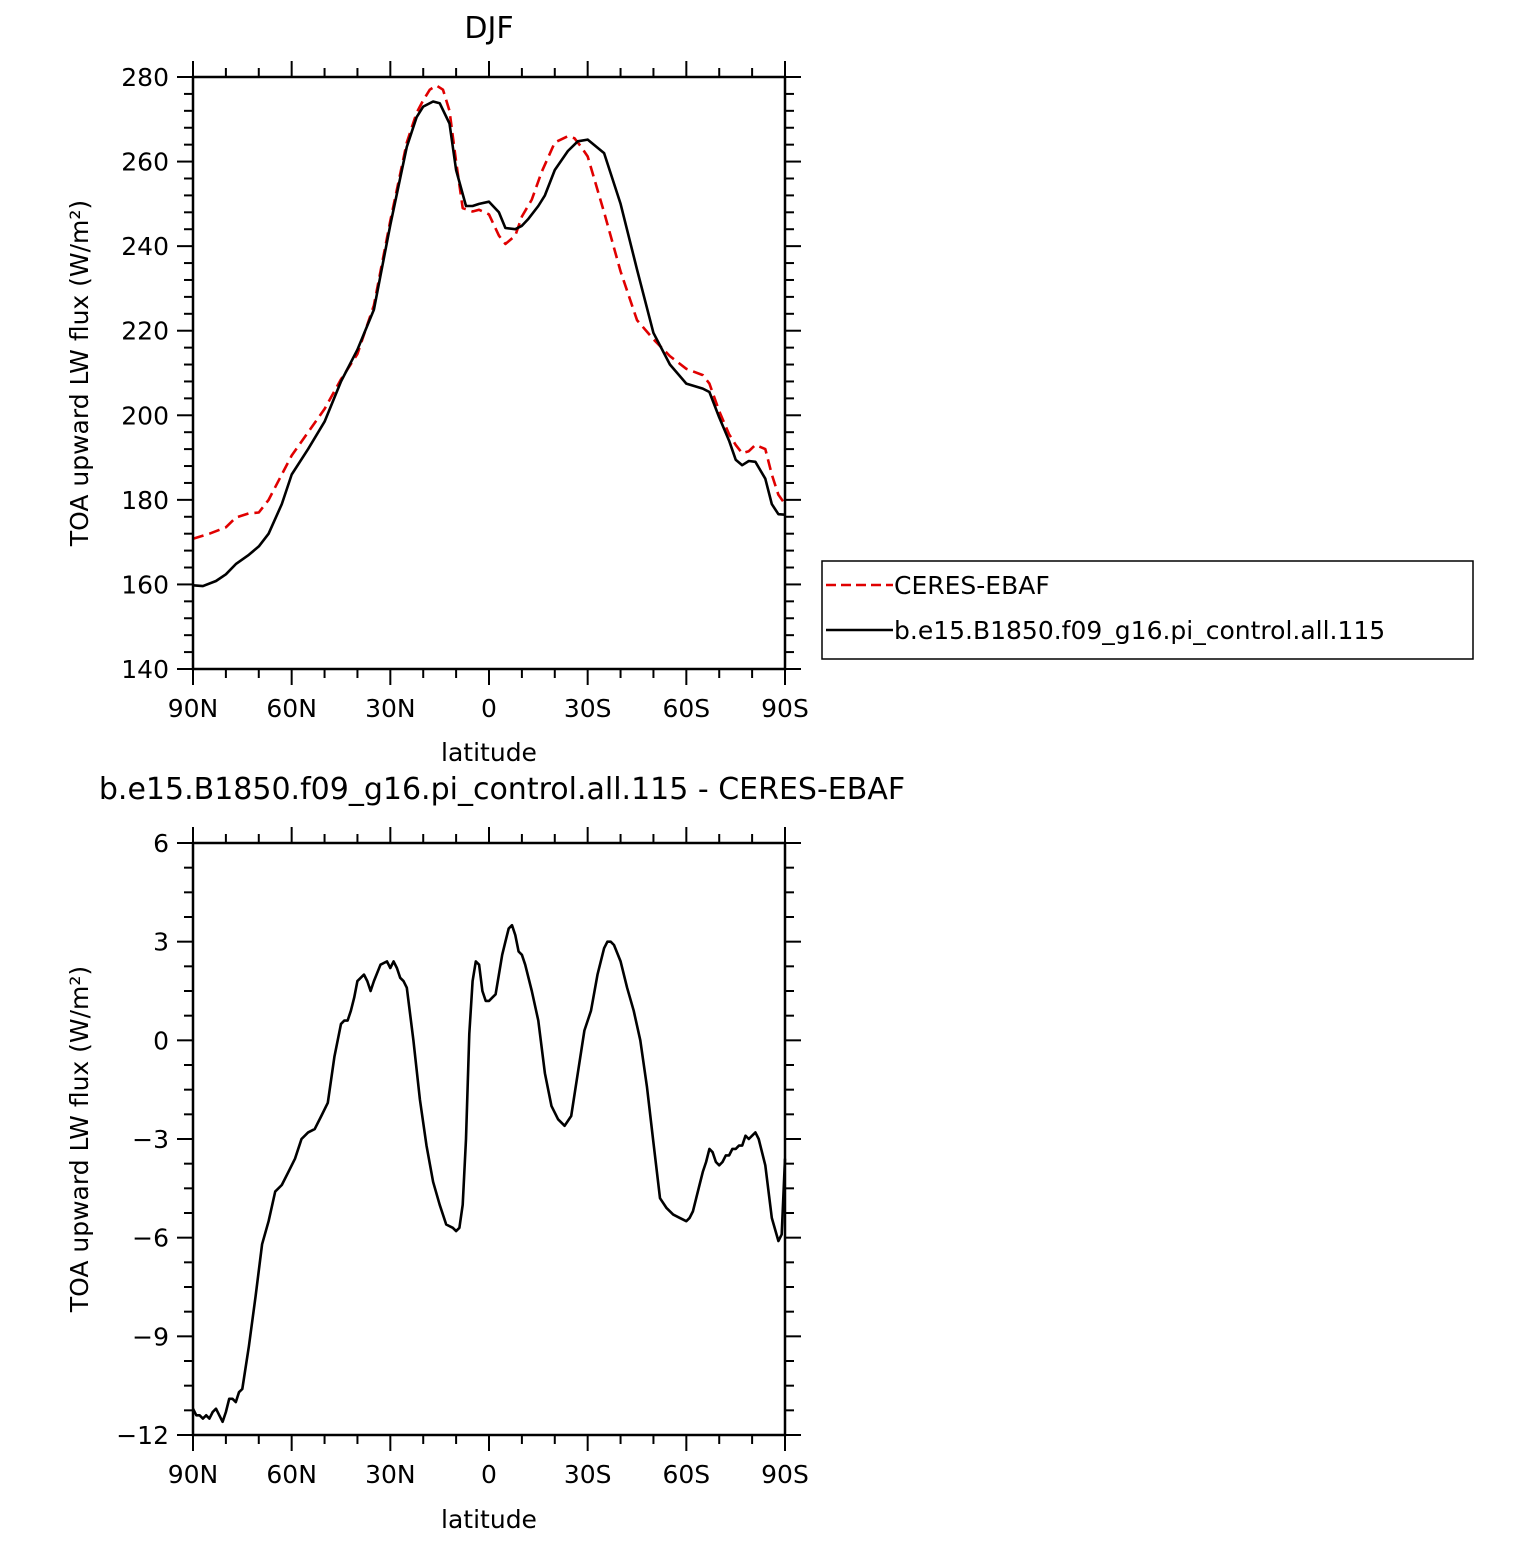 This screenshot has width=1538, height=1541. What do you see at coordinates (145, 415) in the screenshot?
I see `y-tick-label: 200` at bounding box center [145, 415].